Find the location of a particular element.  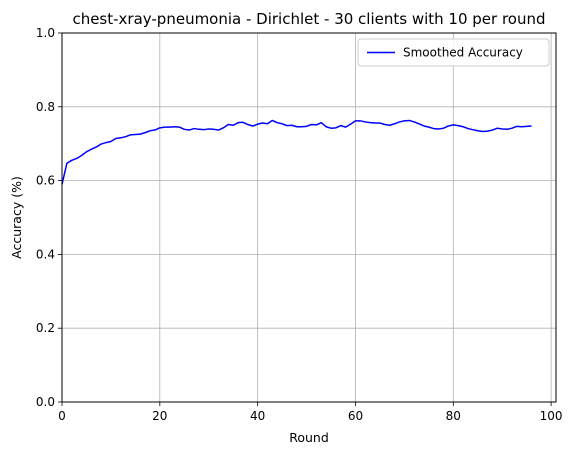

x-tick-label: 100 is located at coordinates (551, 416).